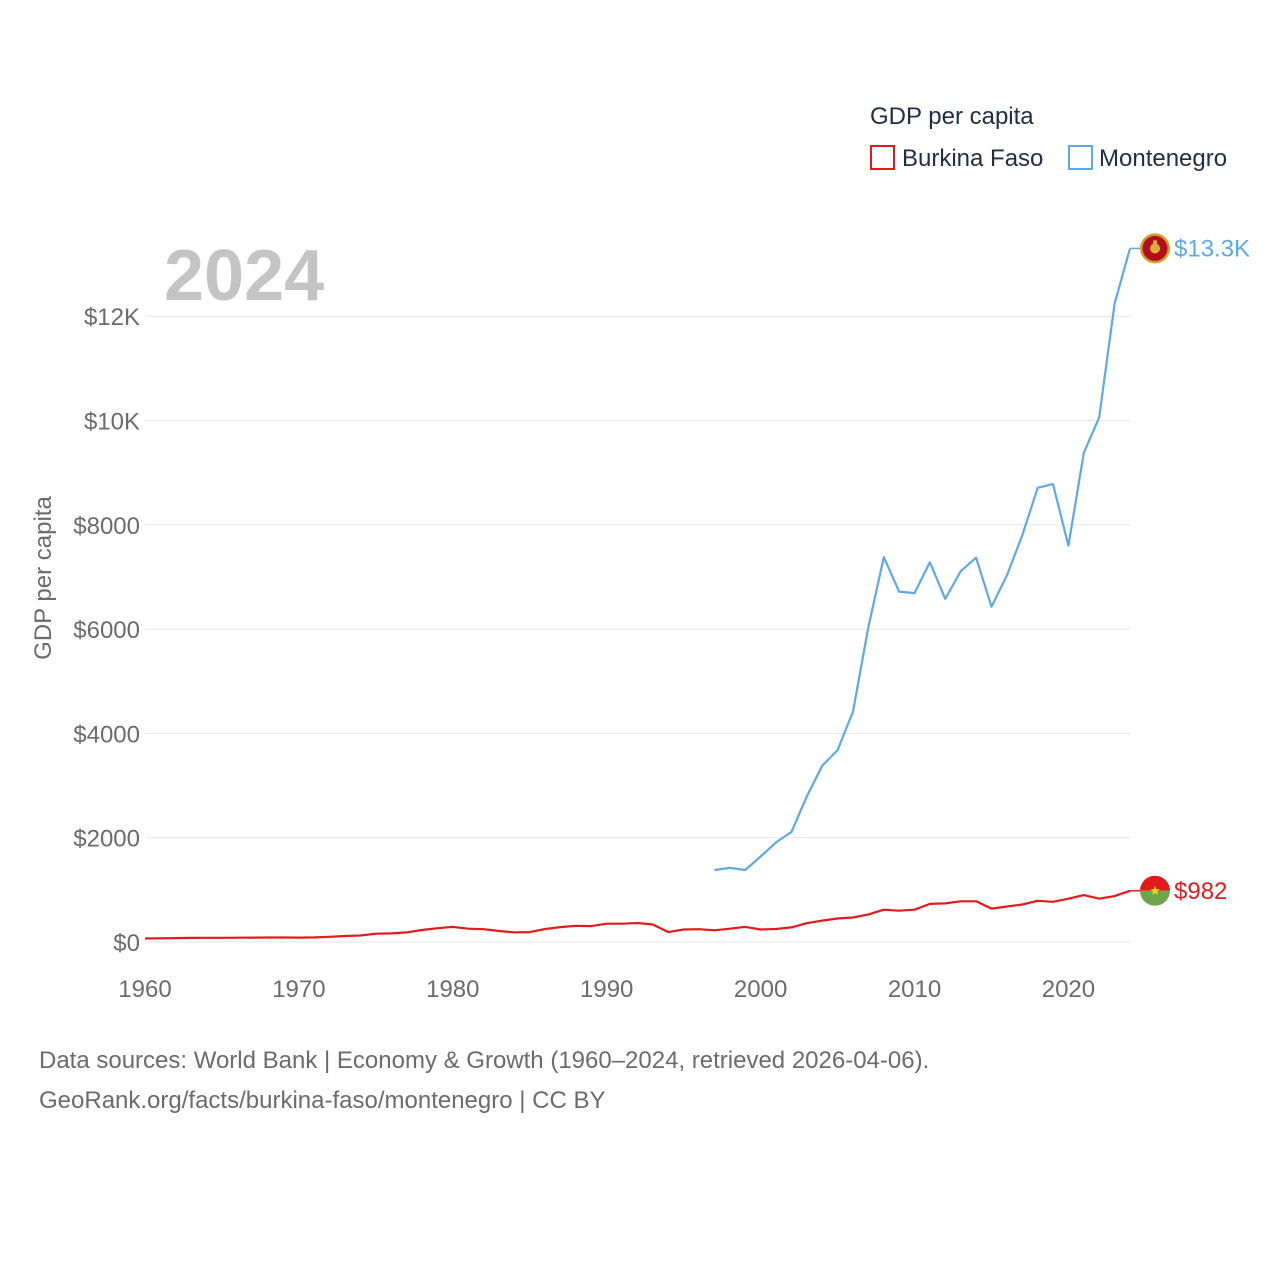 This screenshot has height=1280, width=1280. I want to click on legend-label-burkina-faso: Burkina Faso, so click(972, 158).